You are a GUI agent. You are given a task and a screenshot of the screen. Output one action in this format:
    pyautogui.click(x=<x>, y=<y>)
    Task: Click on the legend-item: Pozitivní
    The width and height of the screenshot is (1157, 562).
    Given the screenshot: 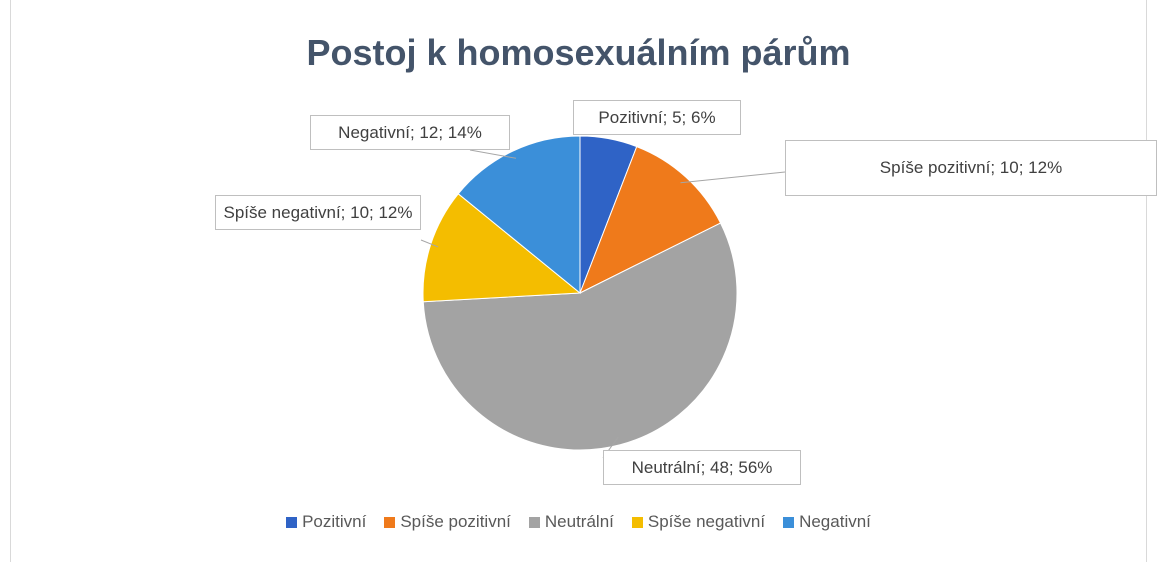 What is the action you would take?
    pyautogui.click(x=326, y=522)
    